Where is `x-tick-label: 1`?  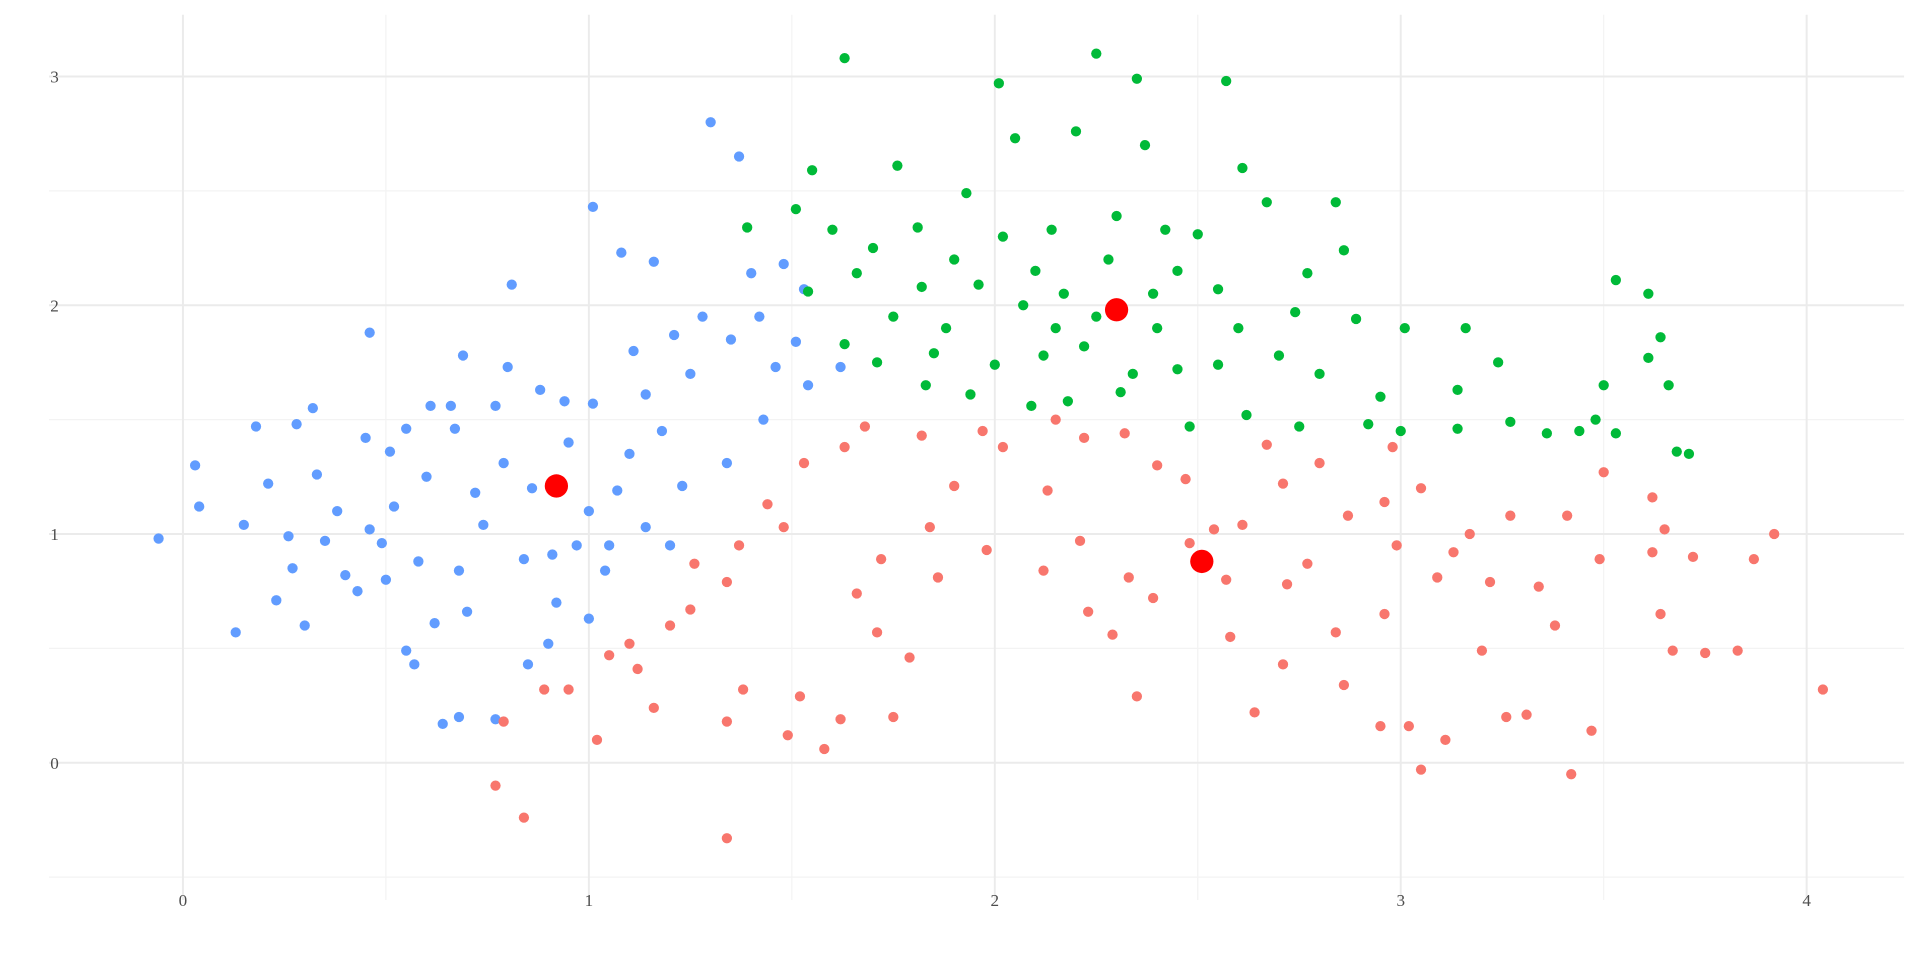
x-tick-label: 1 is located at coordinates (589, 900).